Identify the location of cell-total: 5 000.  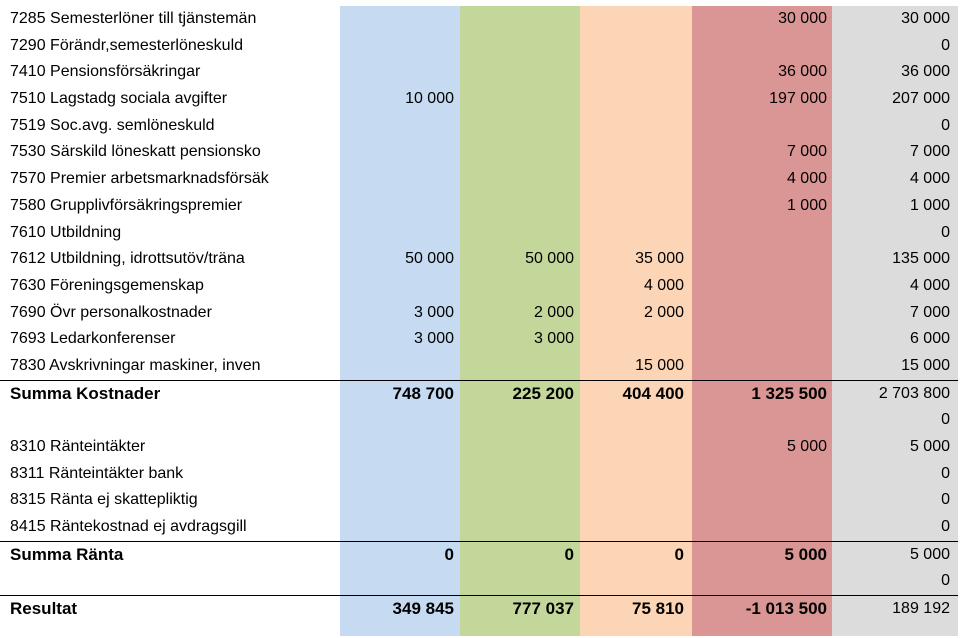
(929, 554).